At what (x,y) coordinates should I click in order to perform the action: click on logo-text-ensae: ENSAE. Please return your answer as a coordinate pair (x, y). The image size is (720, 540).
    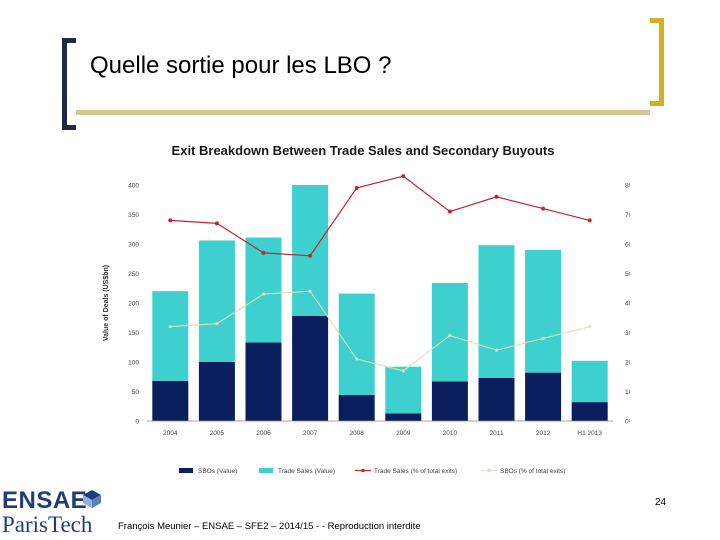
    Looking at the image, I should click on (45, 500).